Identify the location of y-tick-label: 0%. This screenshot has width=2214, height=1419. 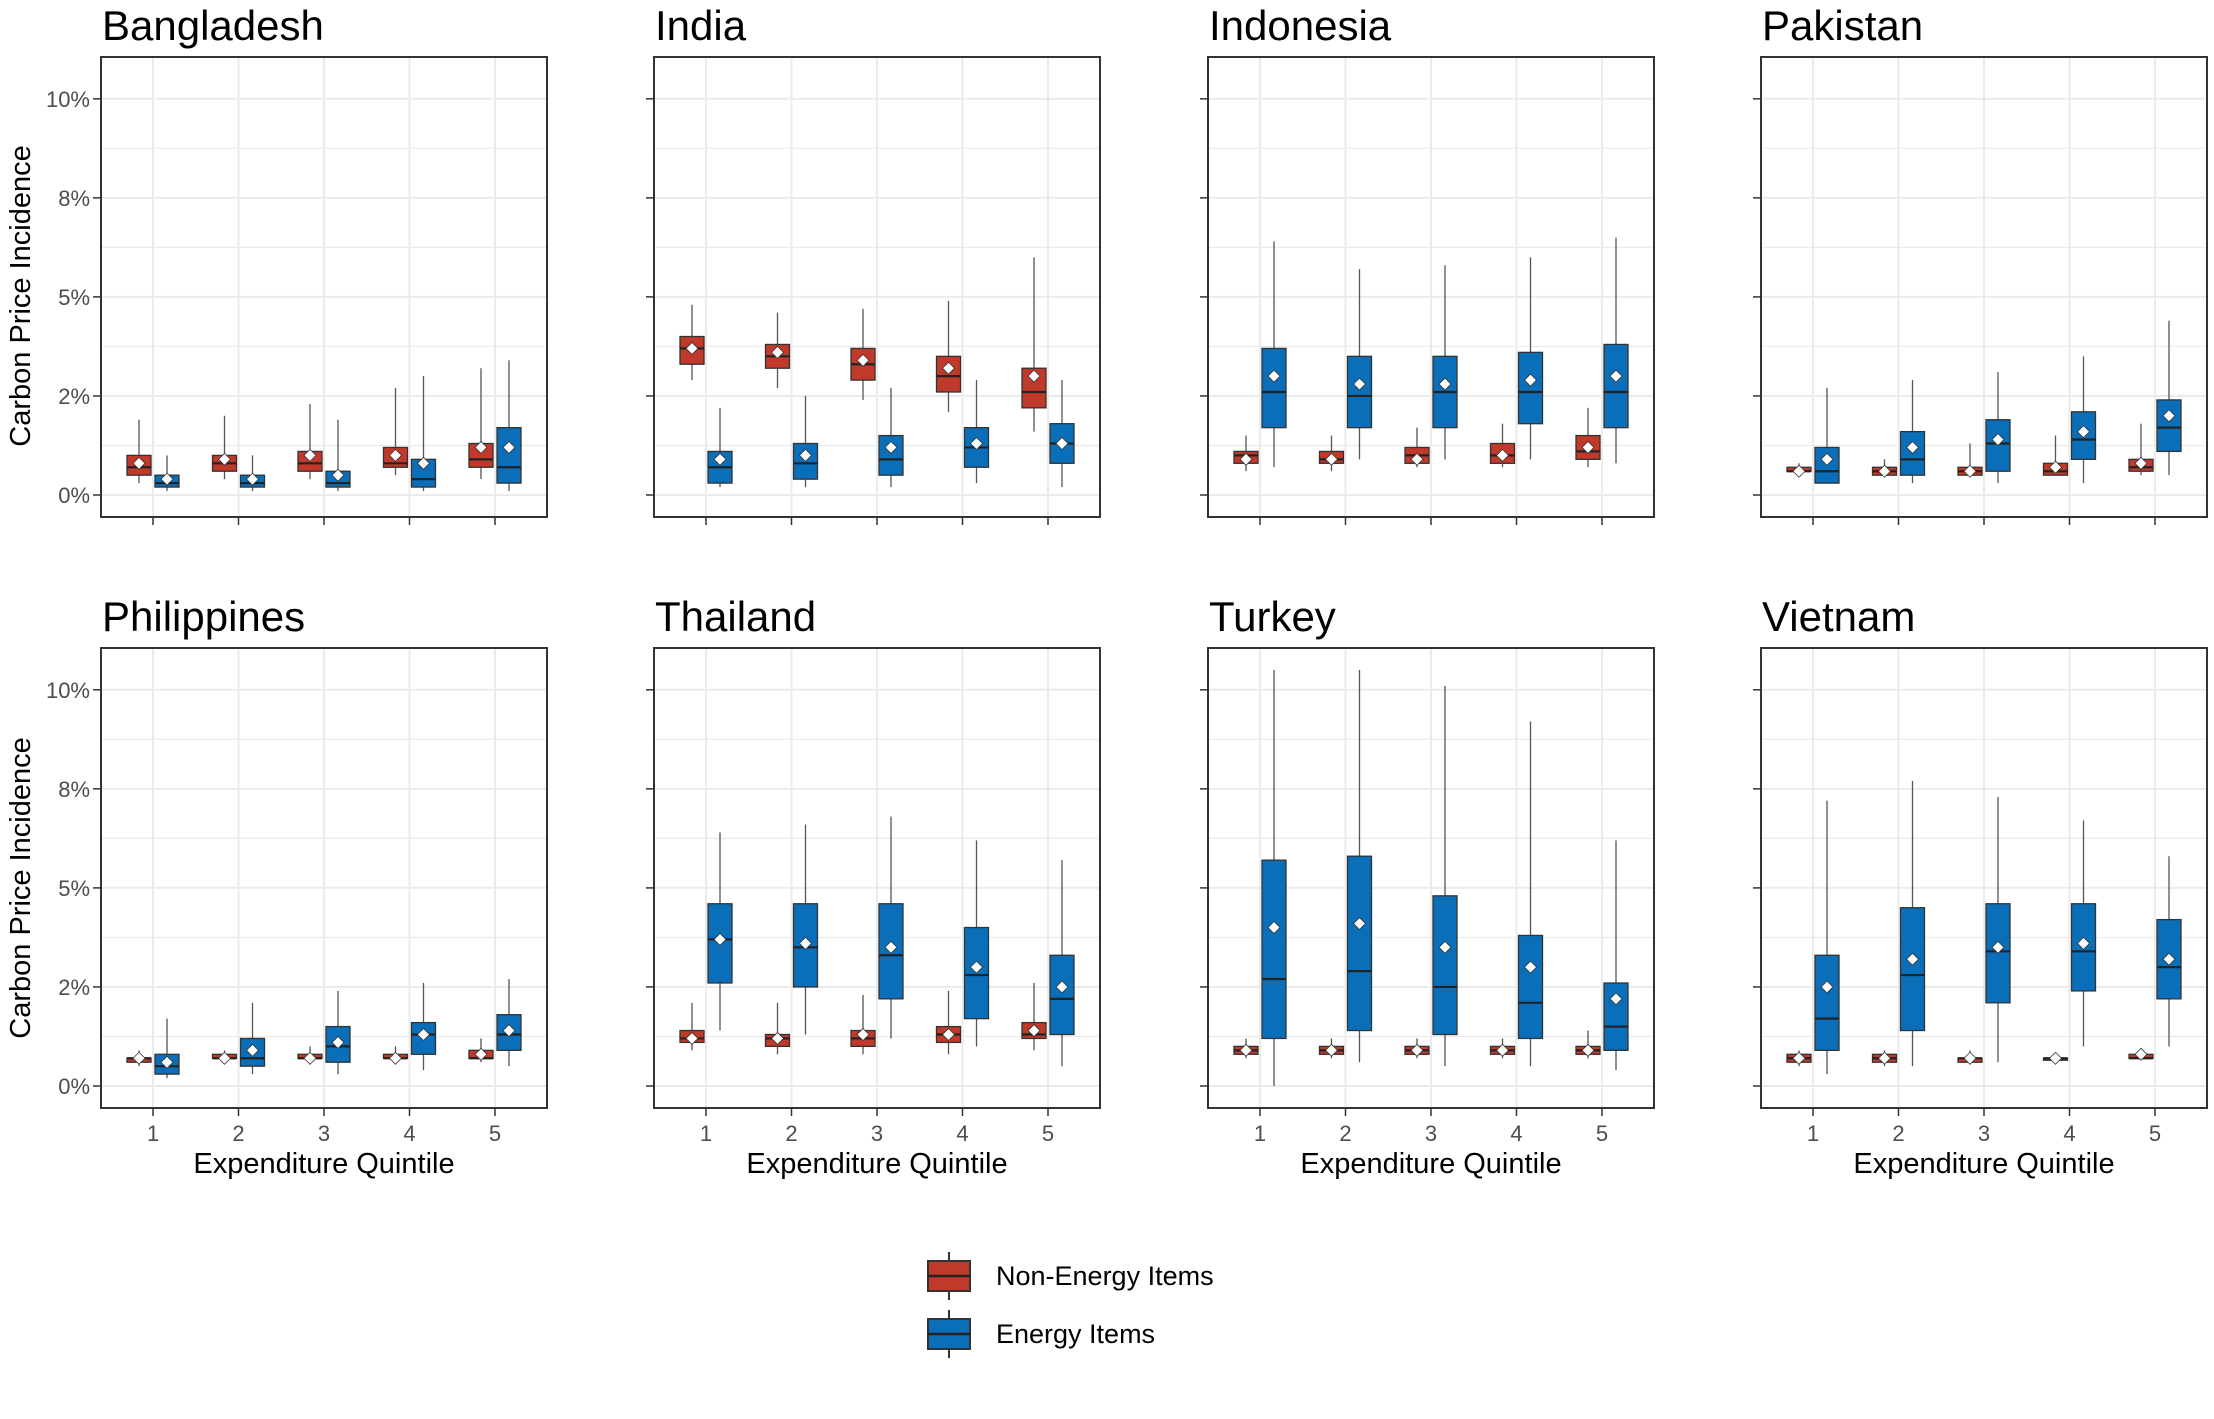
(74, 1086).